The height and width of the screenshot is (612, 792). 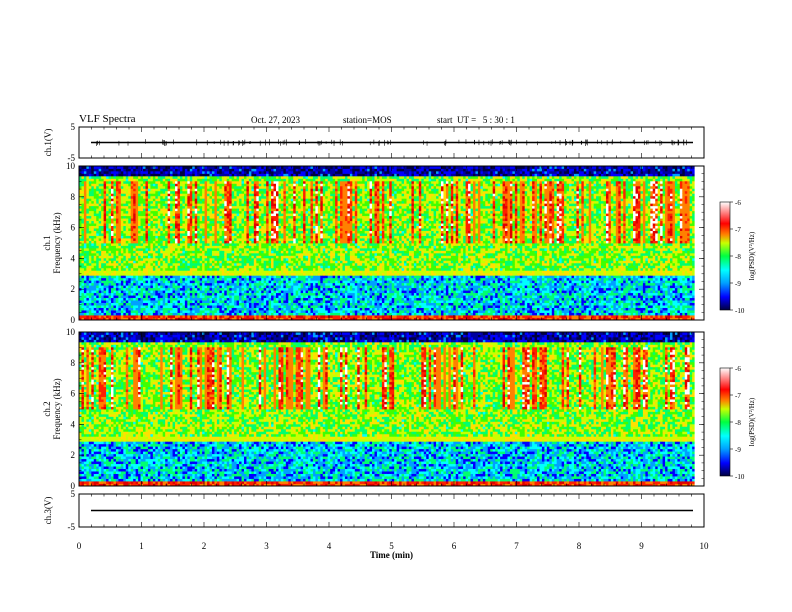 What do you see at coordinates (373, 142) in the screenshot?
I see `panel-1: -55ch.1(V)` at bounding box center [373, 142].